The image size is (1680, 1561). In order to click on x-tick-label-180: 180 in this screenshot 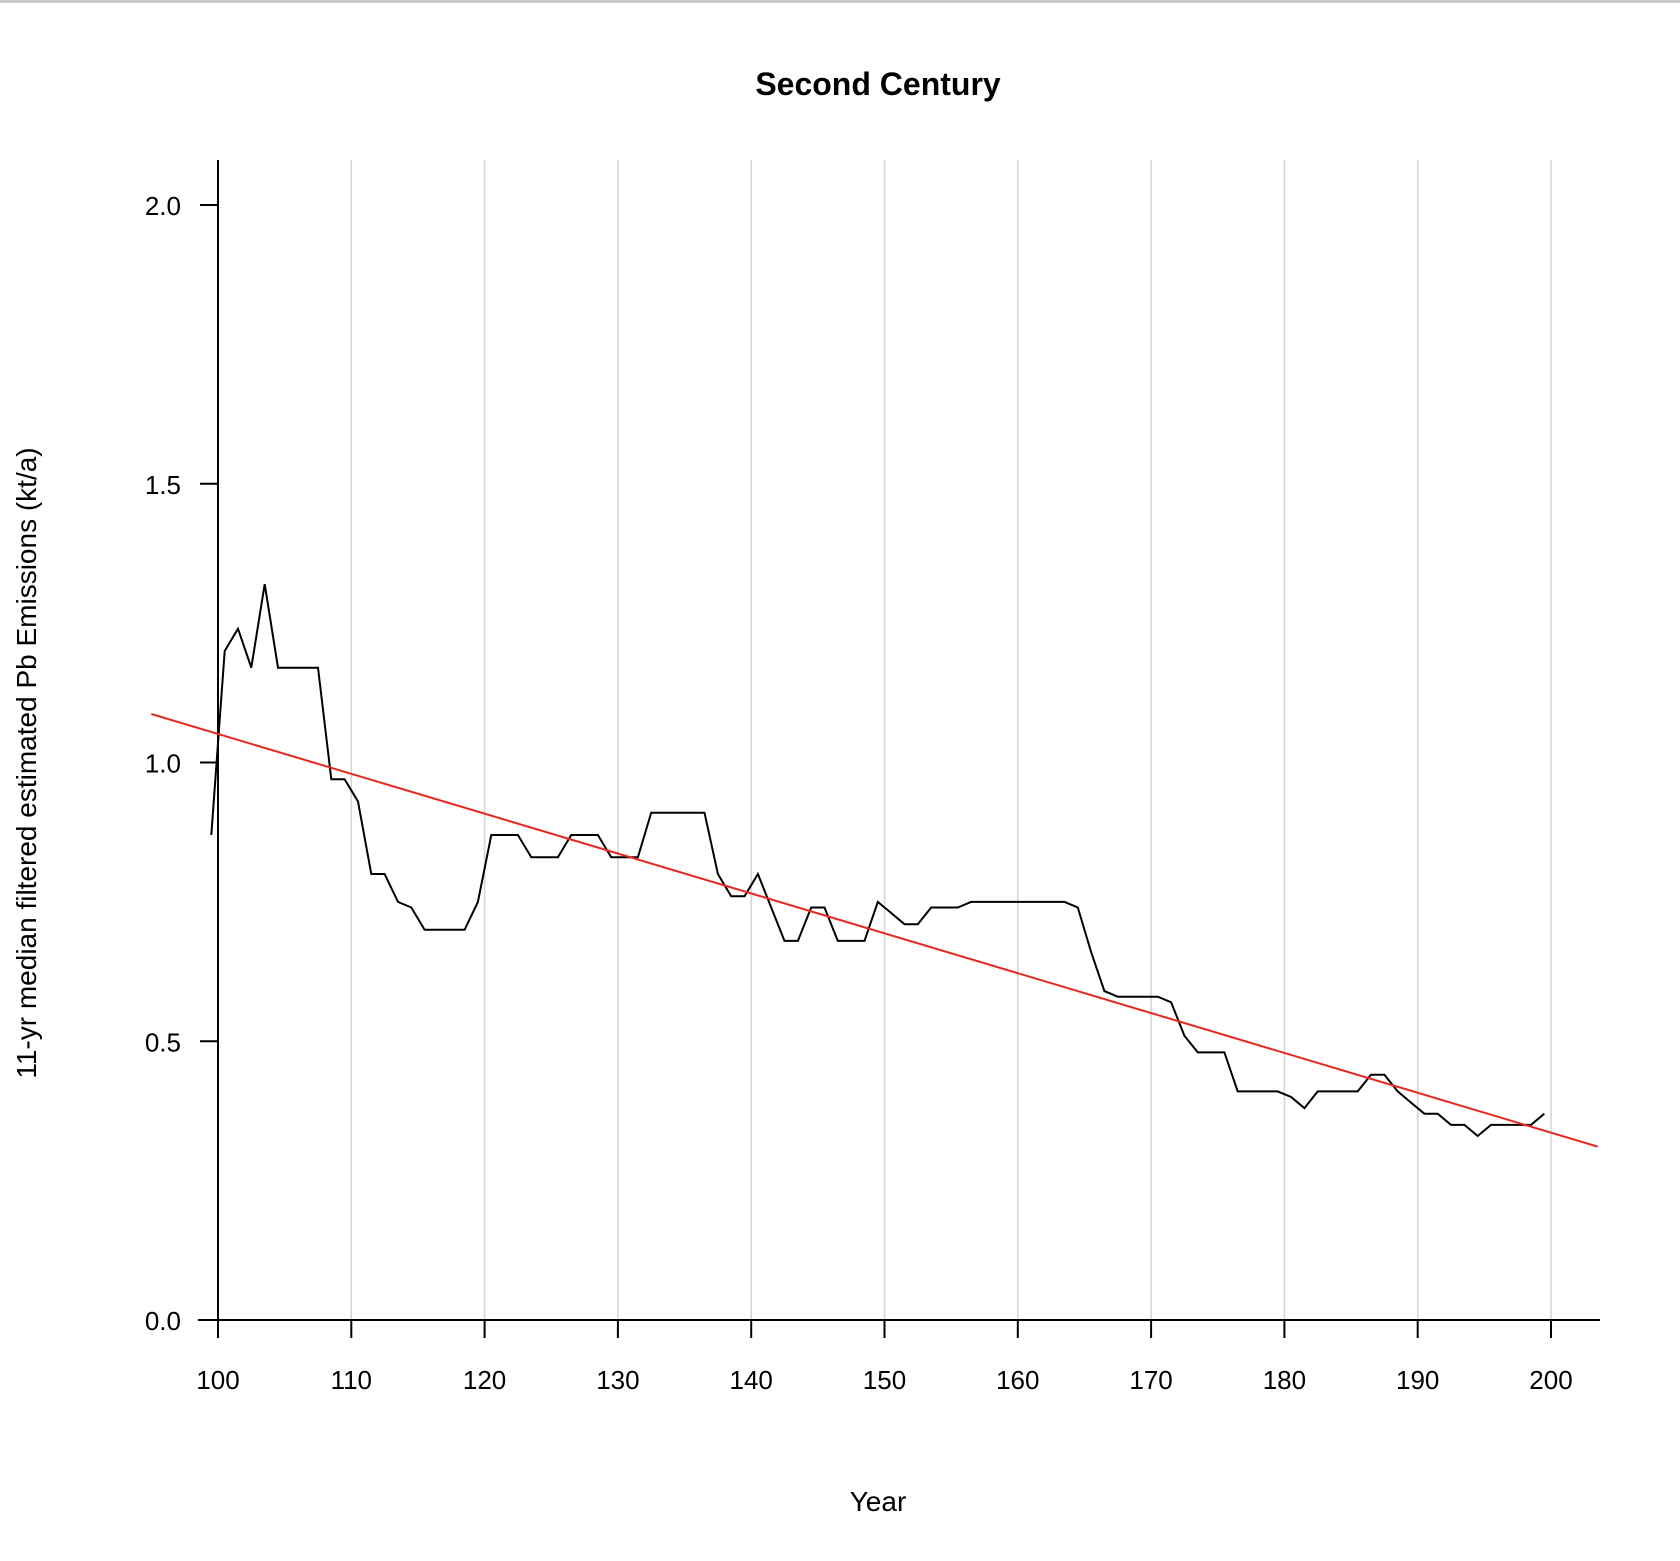, I will do `click(1284, 1380)`.